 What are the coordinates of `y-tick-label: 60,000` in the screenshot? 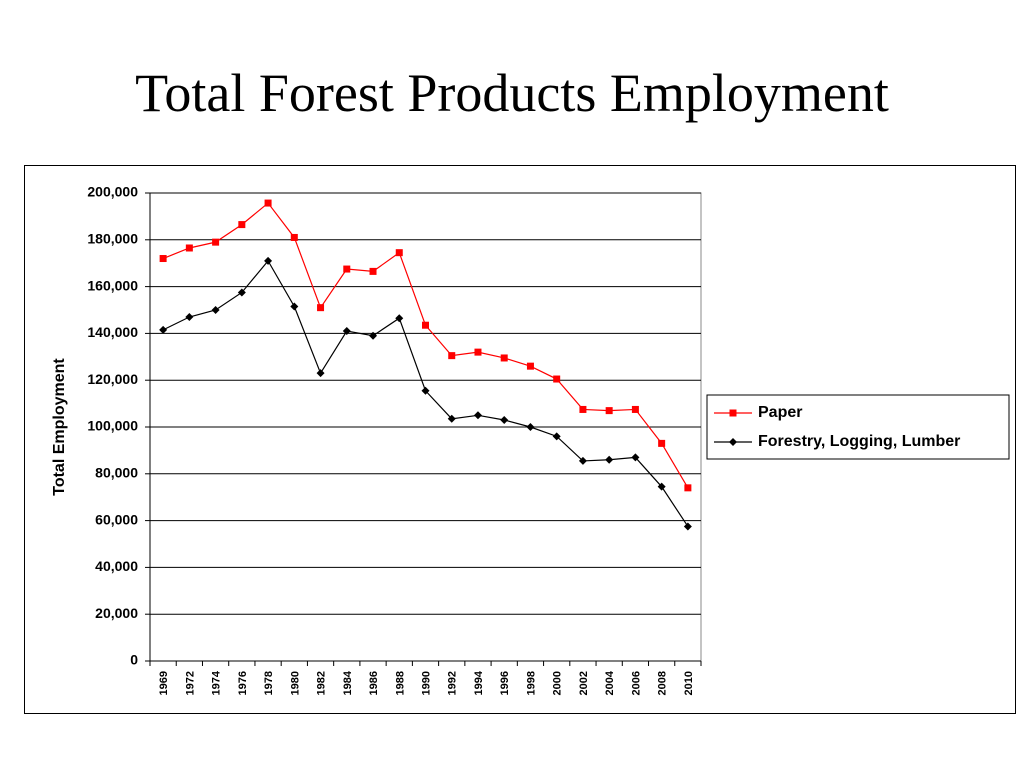 It's located at (116, 519).